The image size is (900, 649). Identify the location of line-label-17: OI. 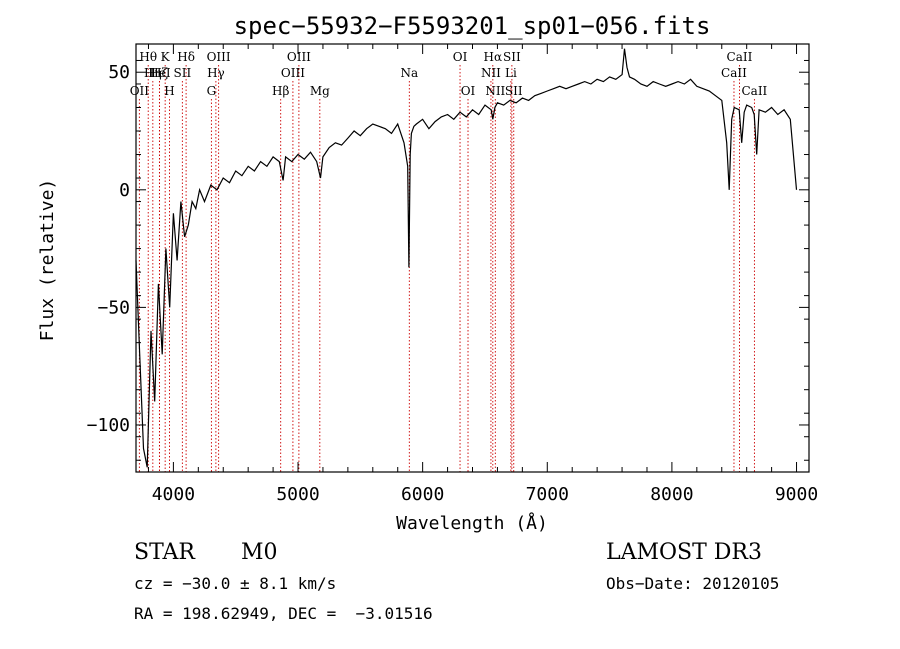
(460, 57).